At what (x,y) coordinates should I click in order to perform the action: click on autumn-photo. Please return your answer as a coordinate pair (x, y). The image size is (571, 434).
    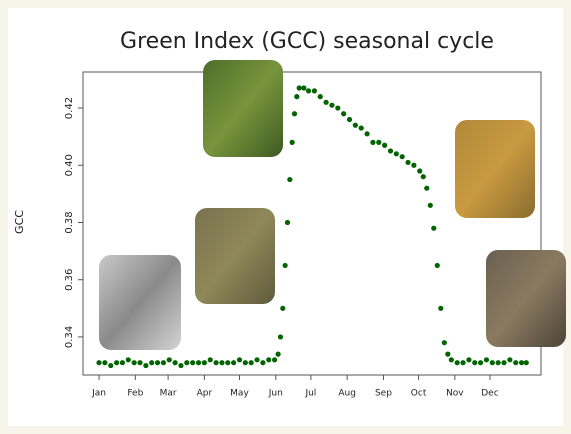
    Looking at the image, I should click on (495, 169).